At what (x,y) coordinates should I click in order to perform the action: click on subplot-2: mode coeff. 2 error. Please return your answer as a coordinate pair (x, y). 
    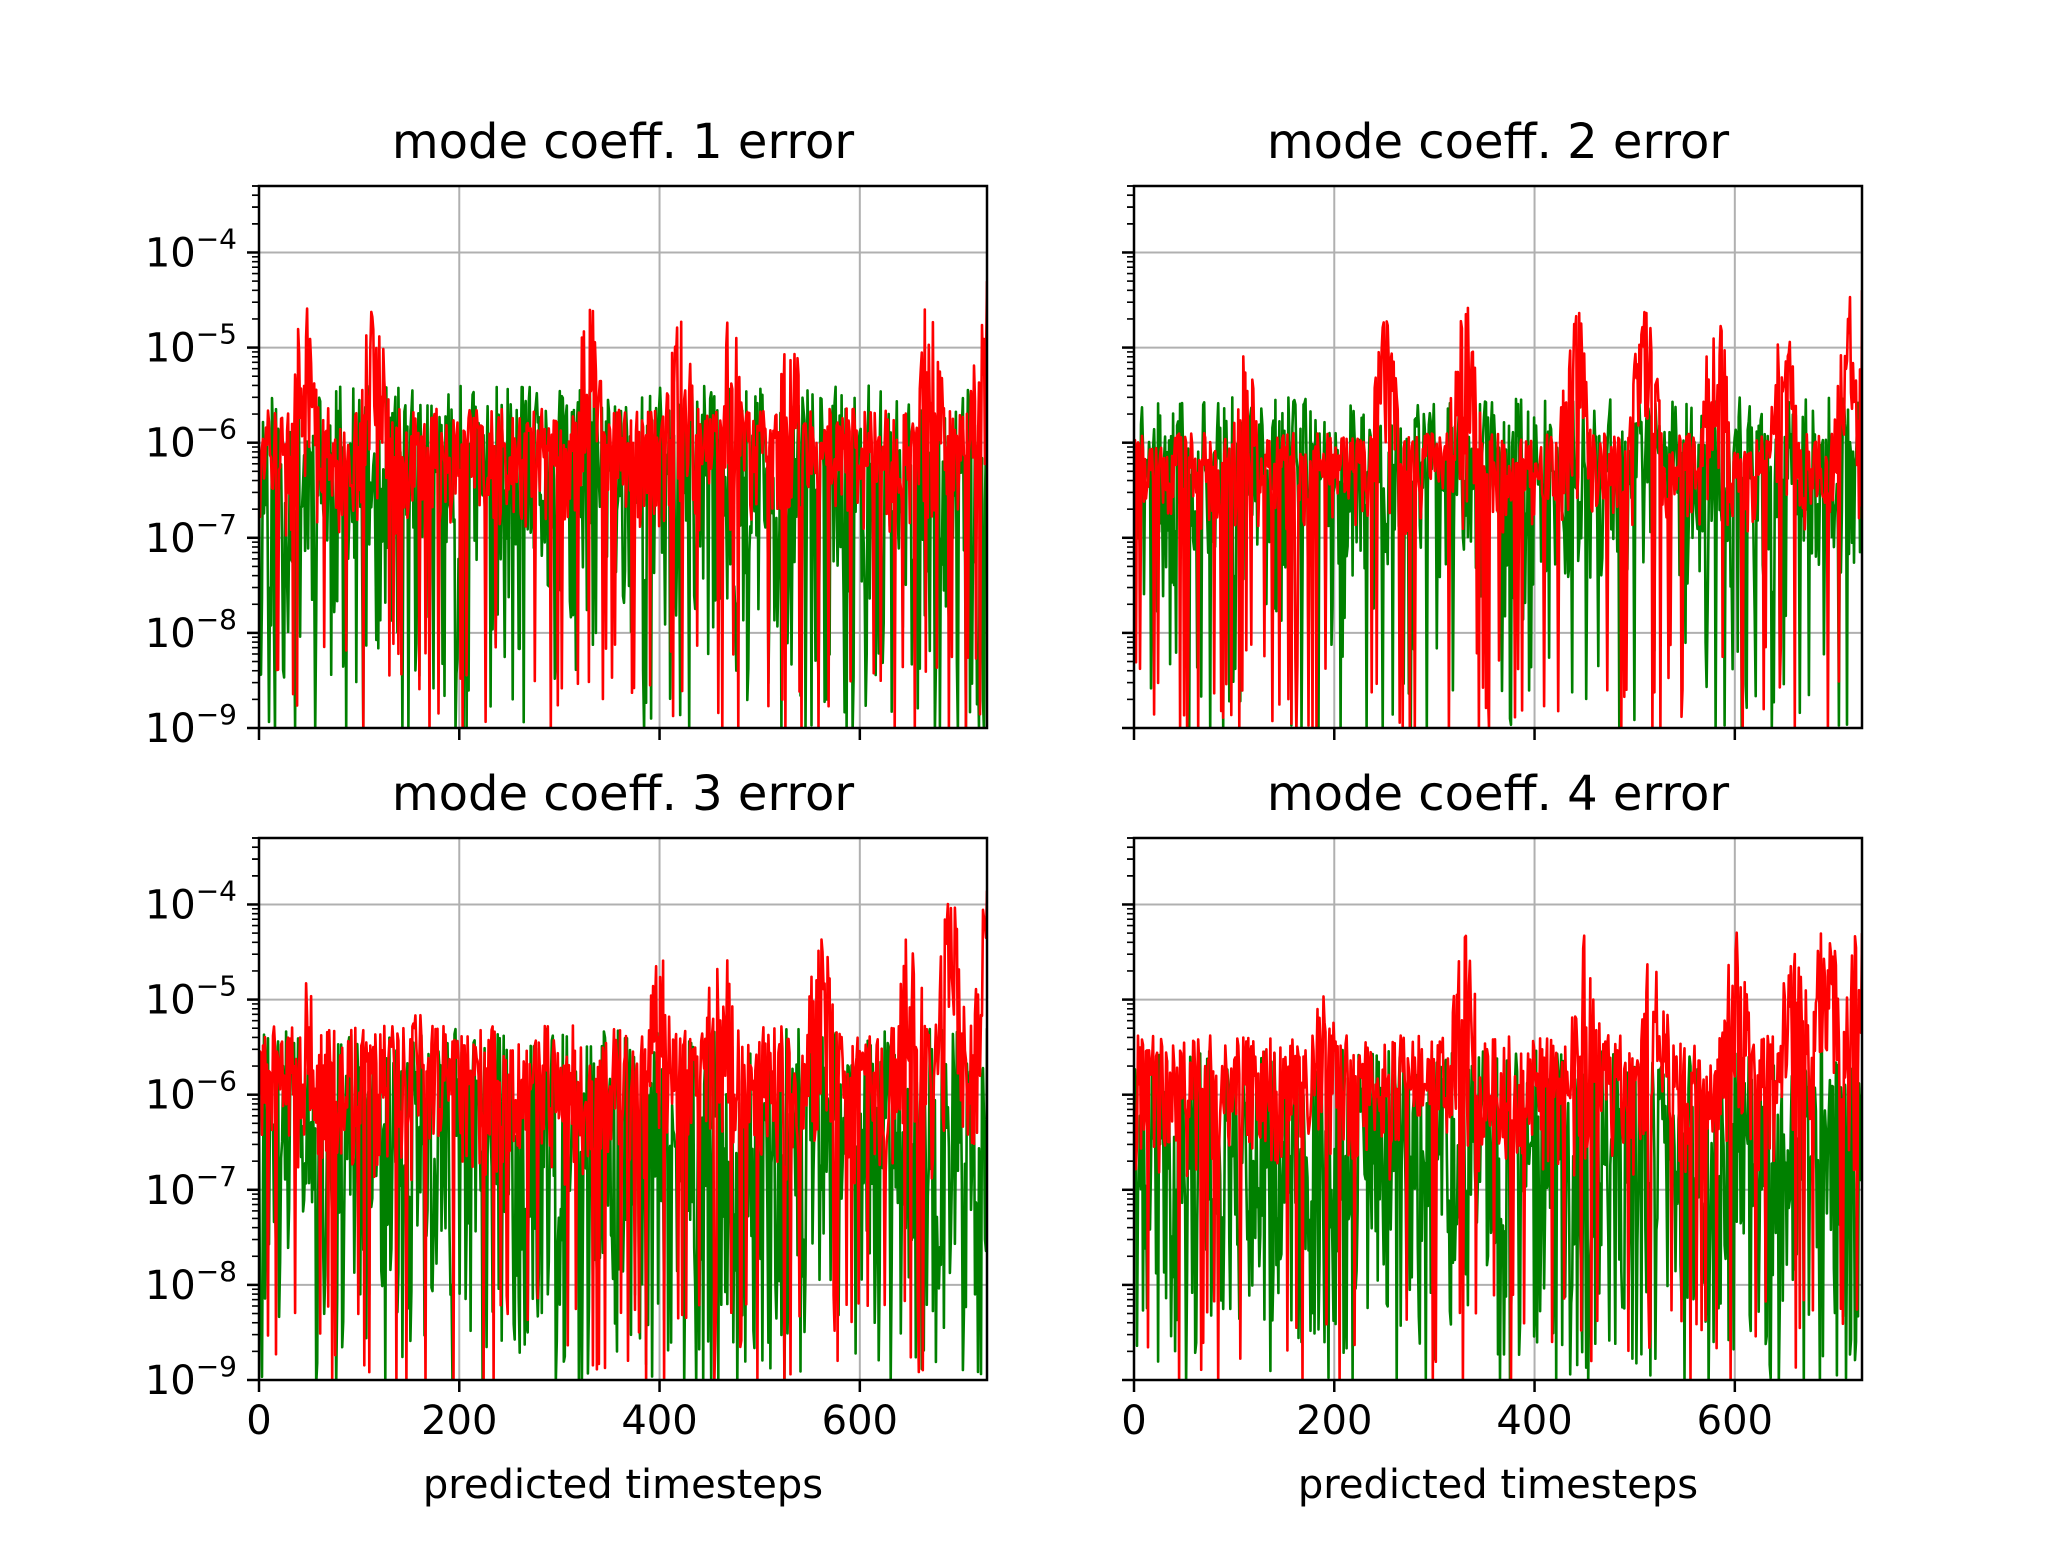
    Looking at the image, I should click on (1493, 427).